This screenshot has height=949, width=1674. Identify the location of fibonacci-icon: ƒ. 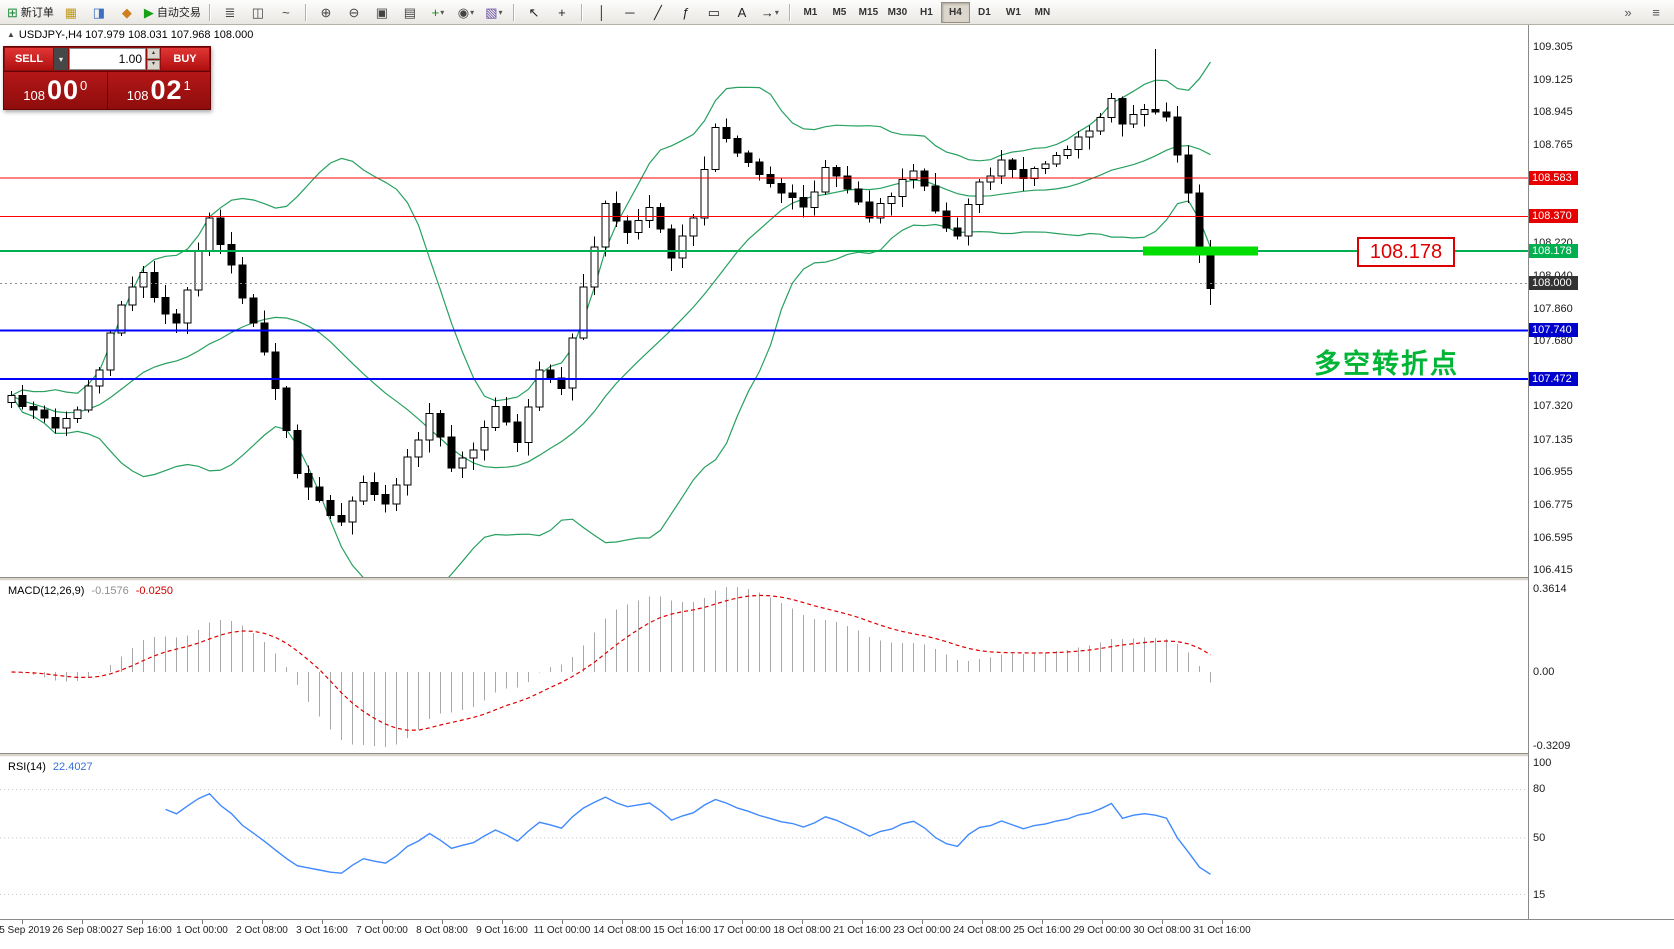
(686, 12).